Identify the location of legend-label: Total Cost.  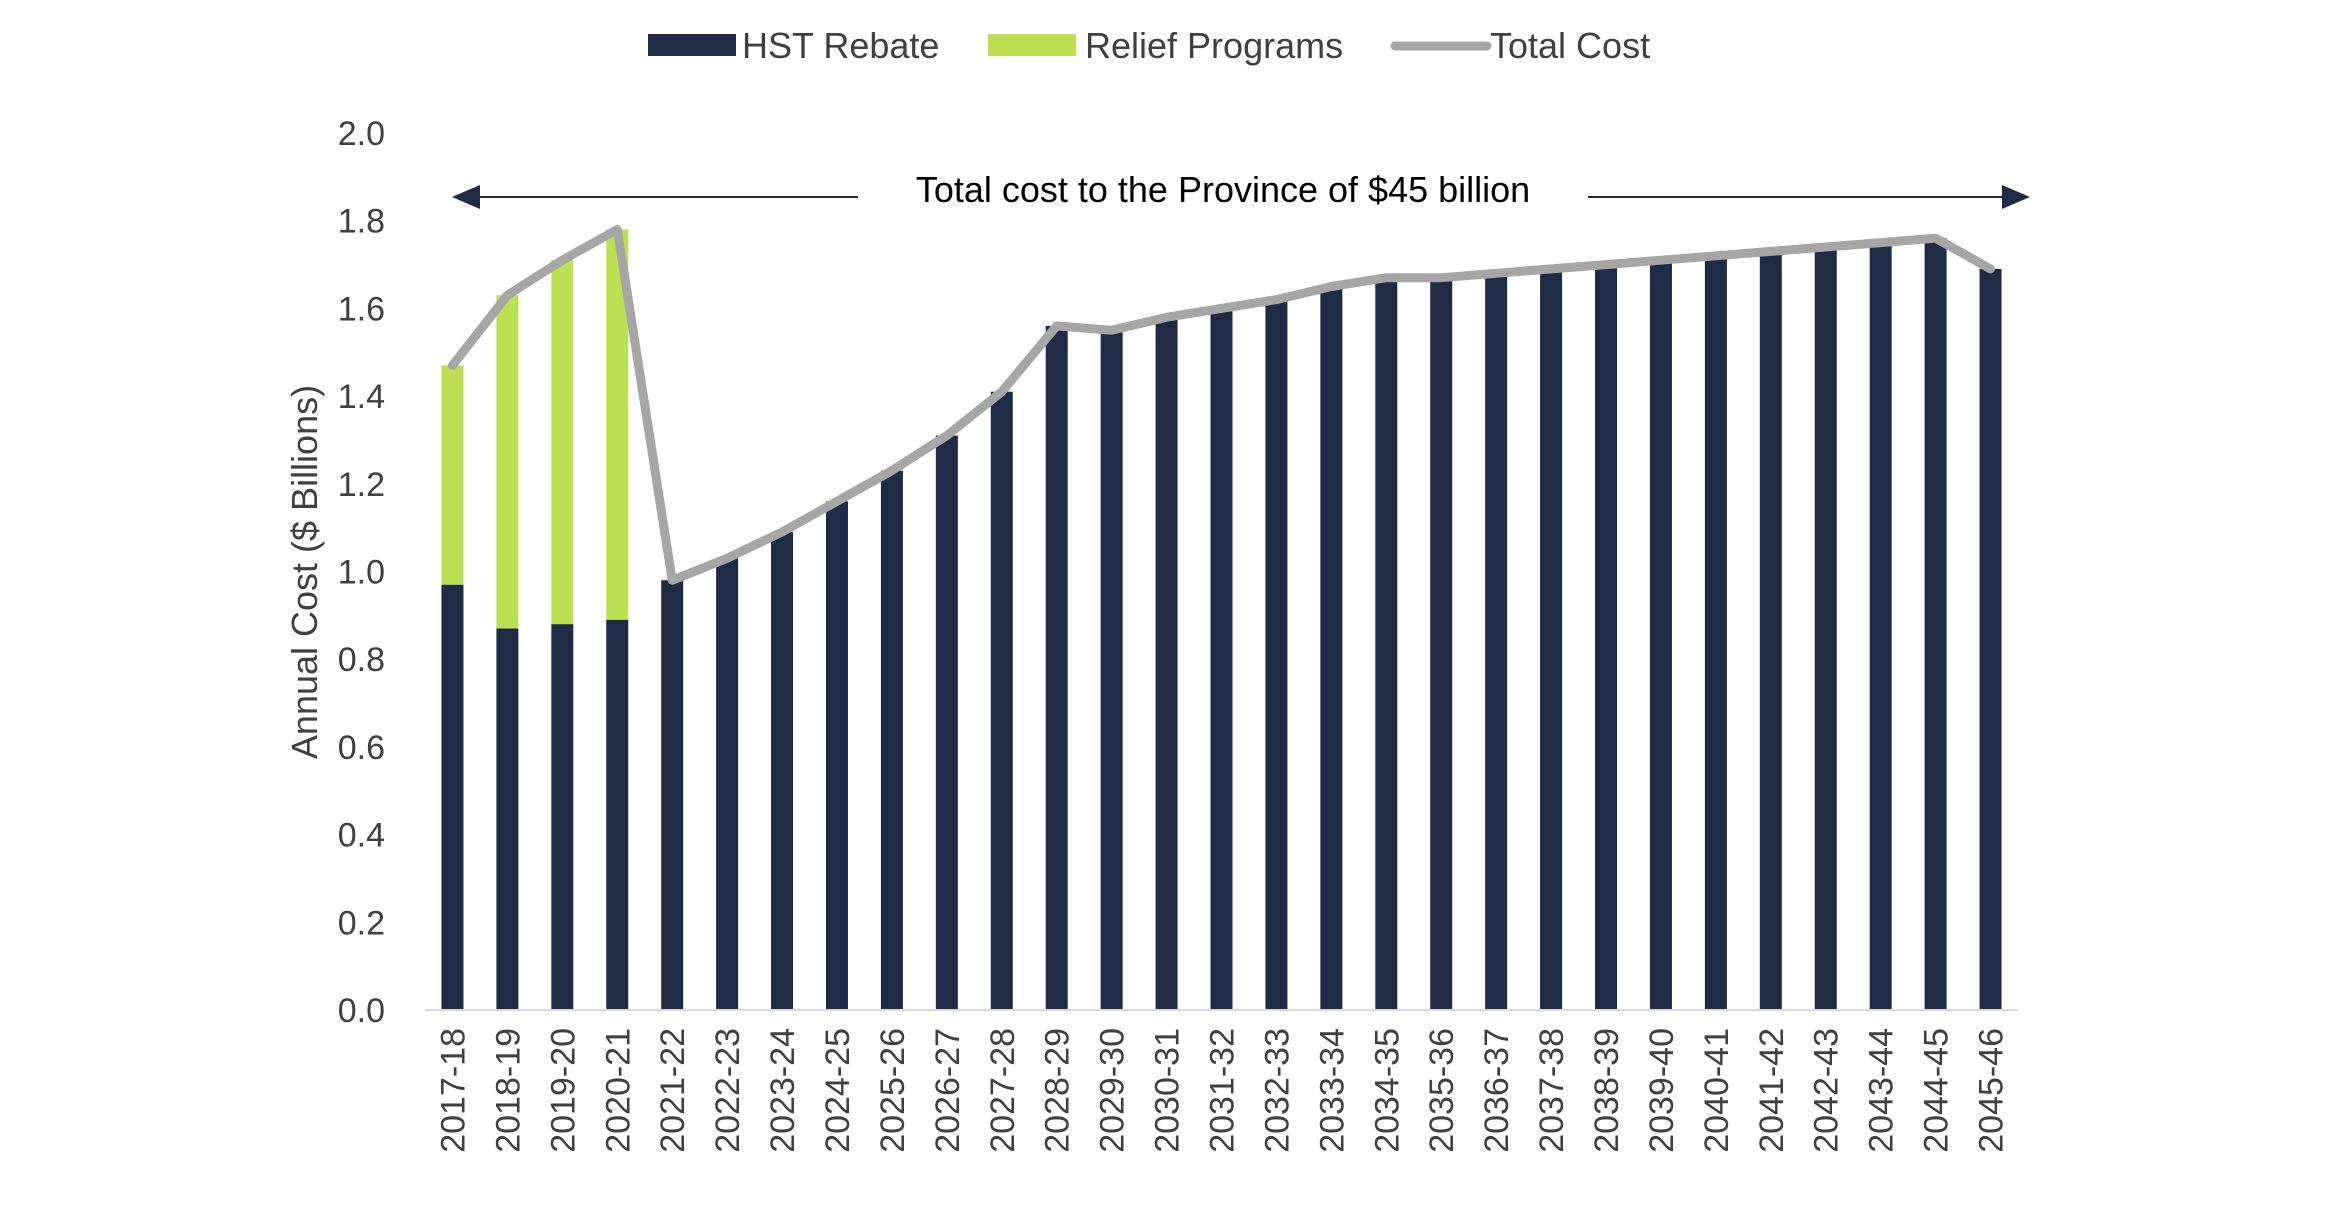
(1570, 45).